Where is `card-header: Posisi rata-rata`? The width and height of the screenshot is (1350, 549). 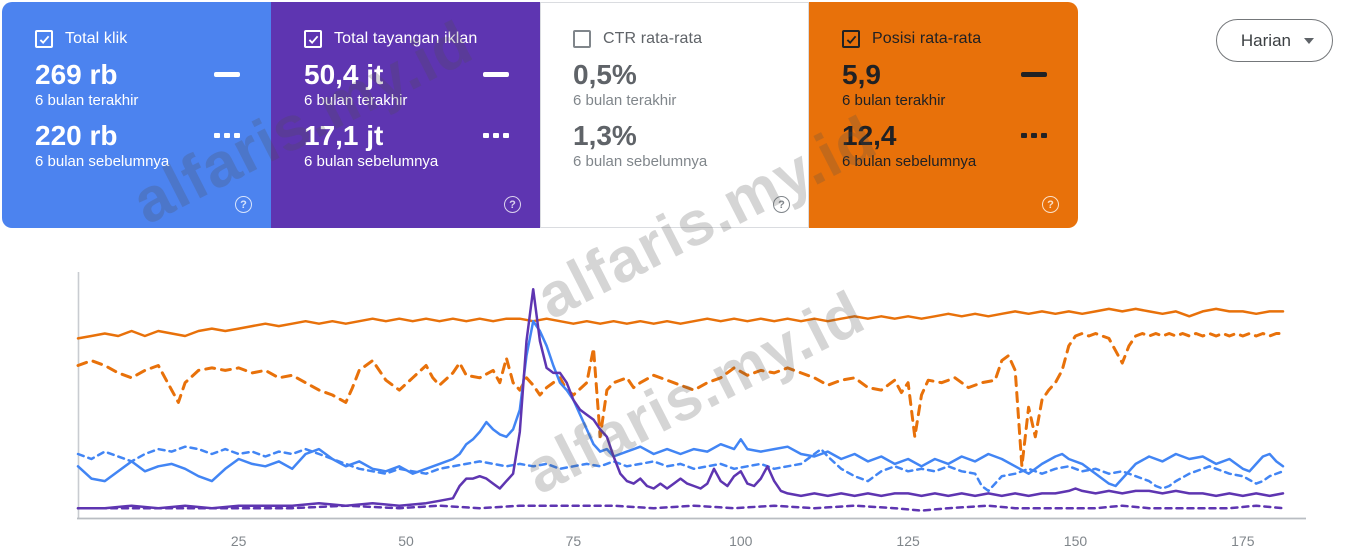
card-header: Posisi rata-rata is located at coordinates (945, 39).